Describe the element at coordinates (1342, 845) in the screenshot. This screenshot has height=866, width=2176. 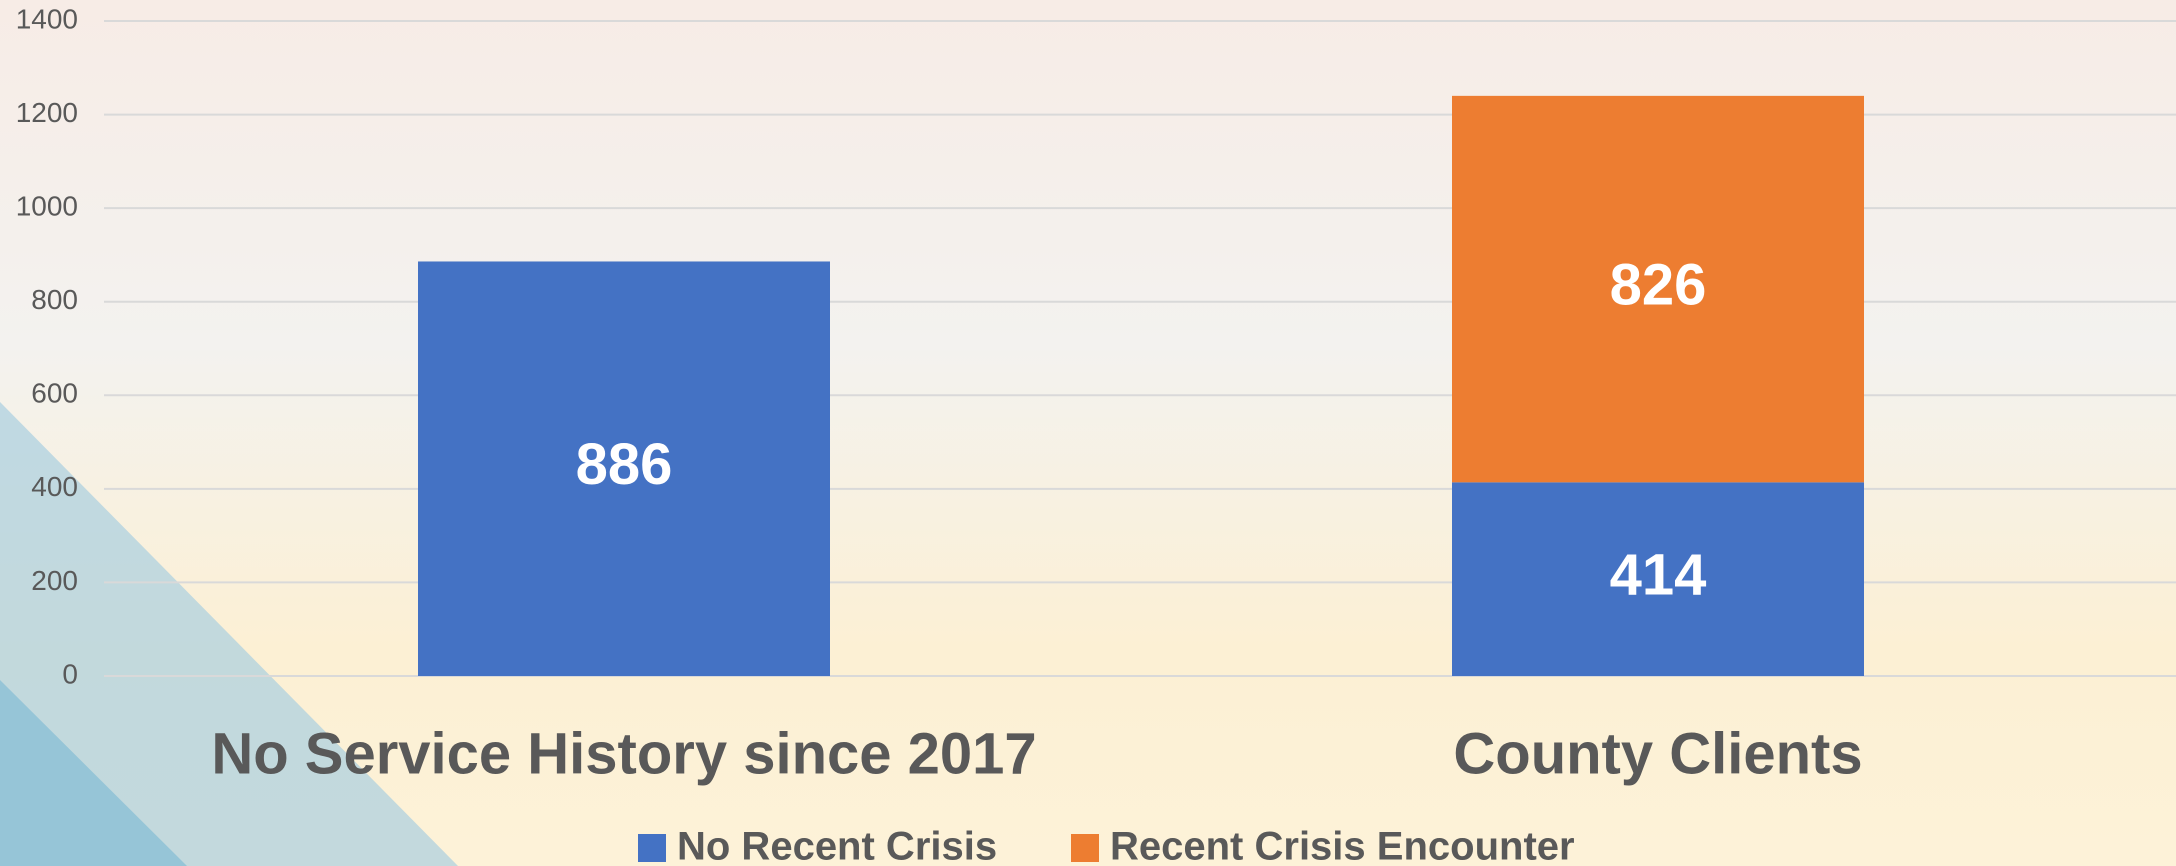
I see `legend-label: Recent Crisis Encounter` at that location.